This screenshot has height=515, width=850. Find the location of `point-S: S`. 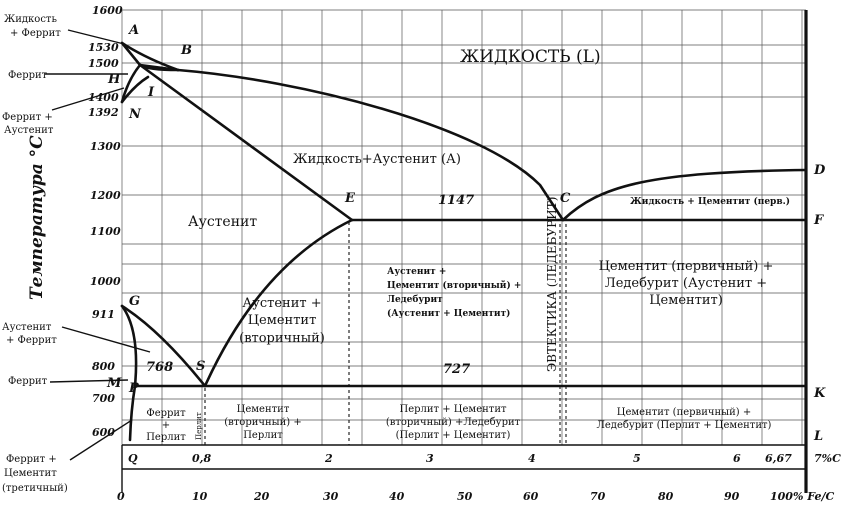

point-S: S is located at coordinates (200, 366).